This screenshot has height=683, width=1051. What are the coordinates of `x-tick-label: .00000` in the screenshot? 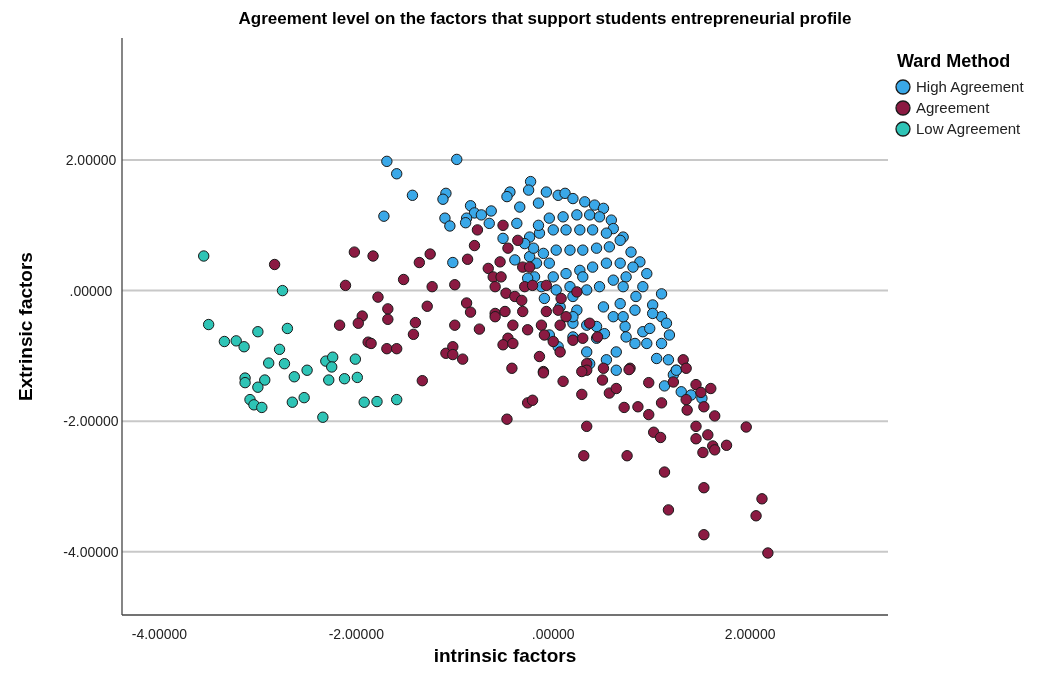 It's located at (553, 634).